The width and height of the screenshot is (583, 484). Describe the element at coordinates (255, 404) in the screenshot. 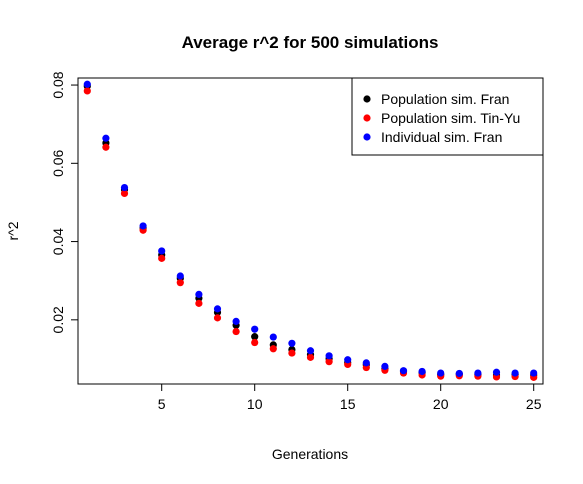

I see `x-tick-label: 10` at that location.